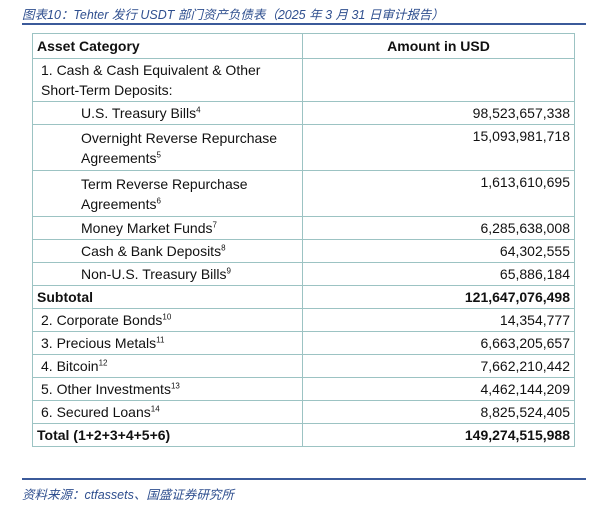 This screenshot has height=506, width=608. What do you see at coordinates (167, 435) in the screenshot?
I see `total-label: Total (1+2+3+4+5+6)` at bounding box center [167, 435].